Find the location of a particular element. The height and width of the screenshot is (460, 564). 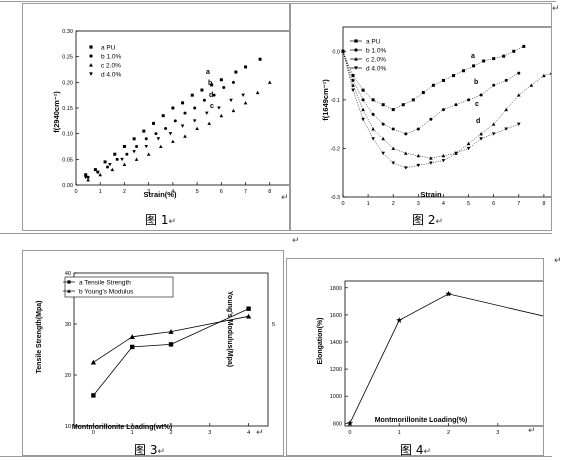

chart-3-x-tick-label: 4 is located at coordinates (248, 433).